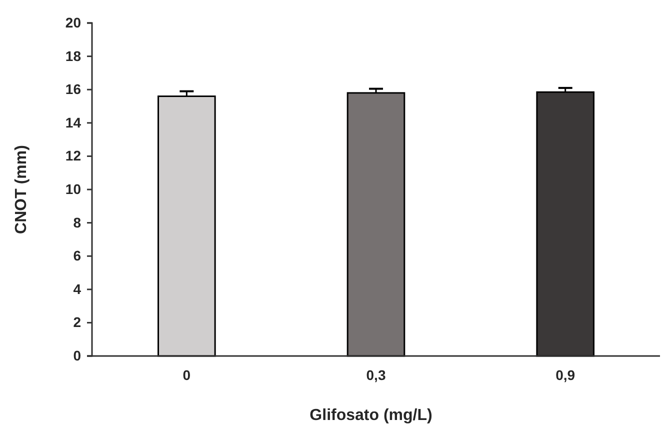 The image size is (663, 431). What do you see at coordinates (77, 222) in the screenshot?
I see `y-tick-label: 8` at bounding box center [77, 222].